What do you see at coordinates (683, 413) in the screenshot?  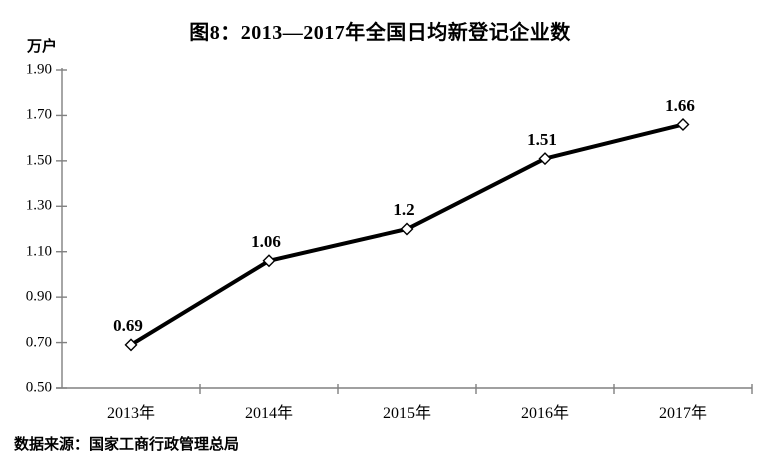 I see `x-axis-tick-label: 2017年` at bounding box center [683, 413].